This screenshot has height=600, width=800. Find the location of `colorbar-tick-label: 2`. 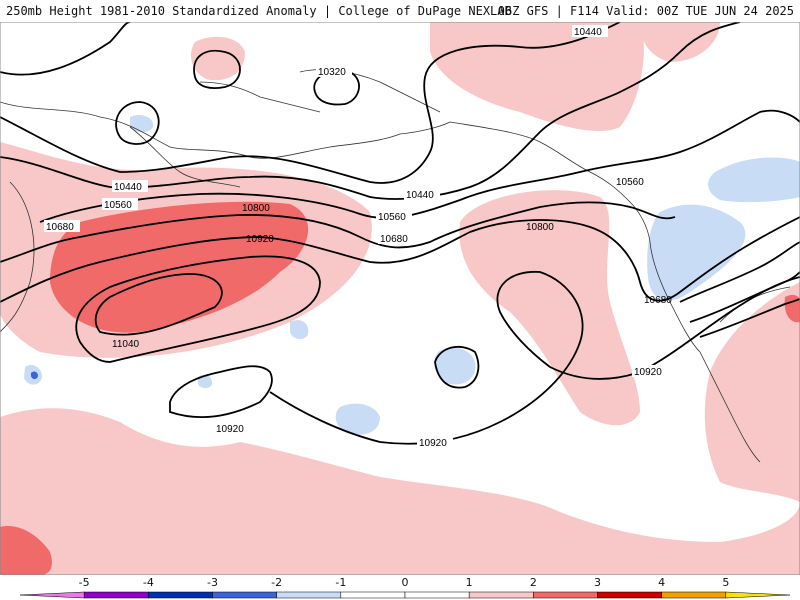

colorbar-tick-label: 2 is located at coordinates (533, 582).